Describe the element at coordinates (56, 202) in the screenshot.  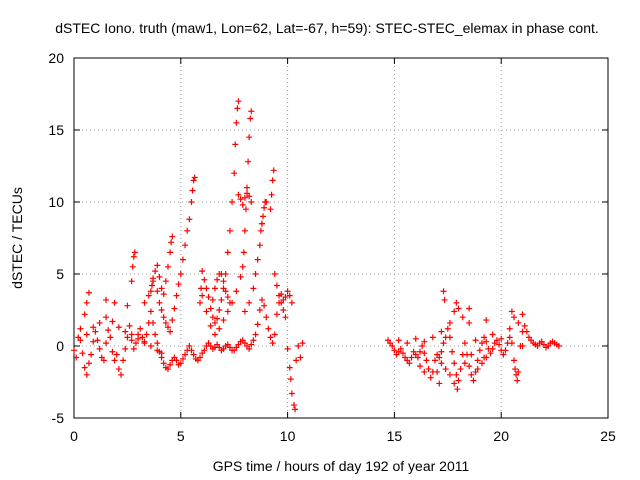
I see `y-tick-label: 10` at that location.